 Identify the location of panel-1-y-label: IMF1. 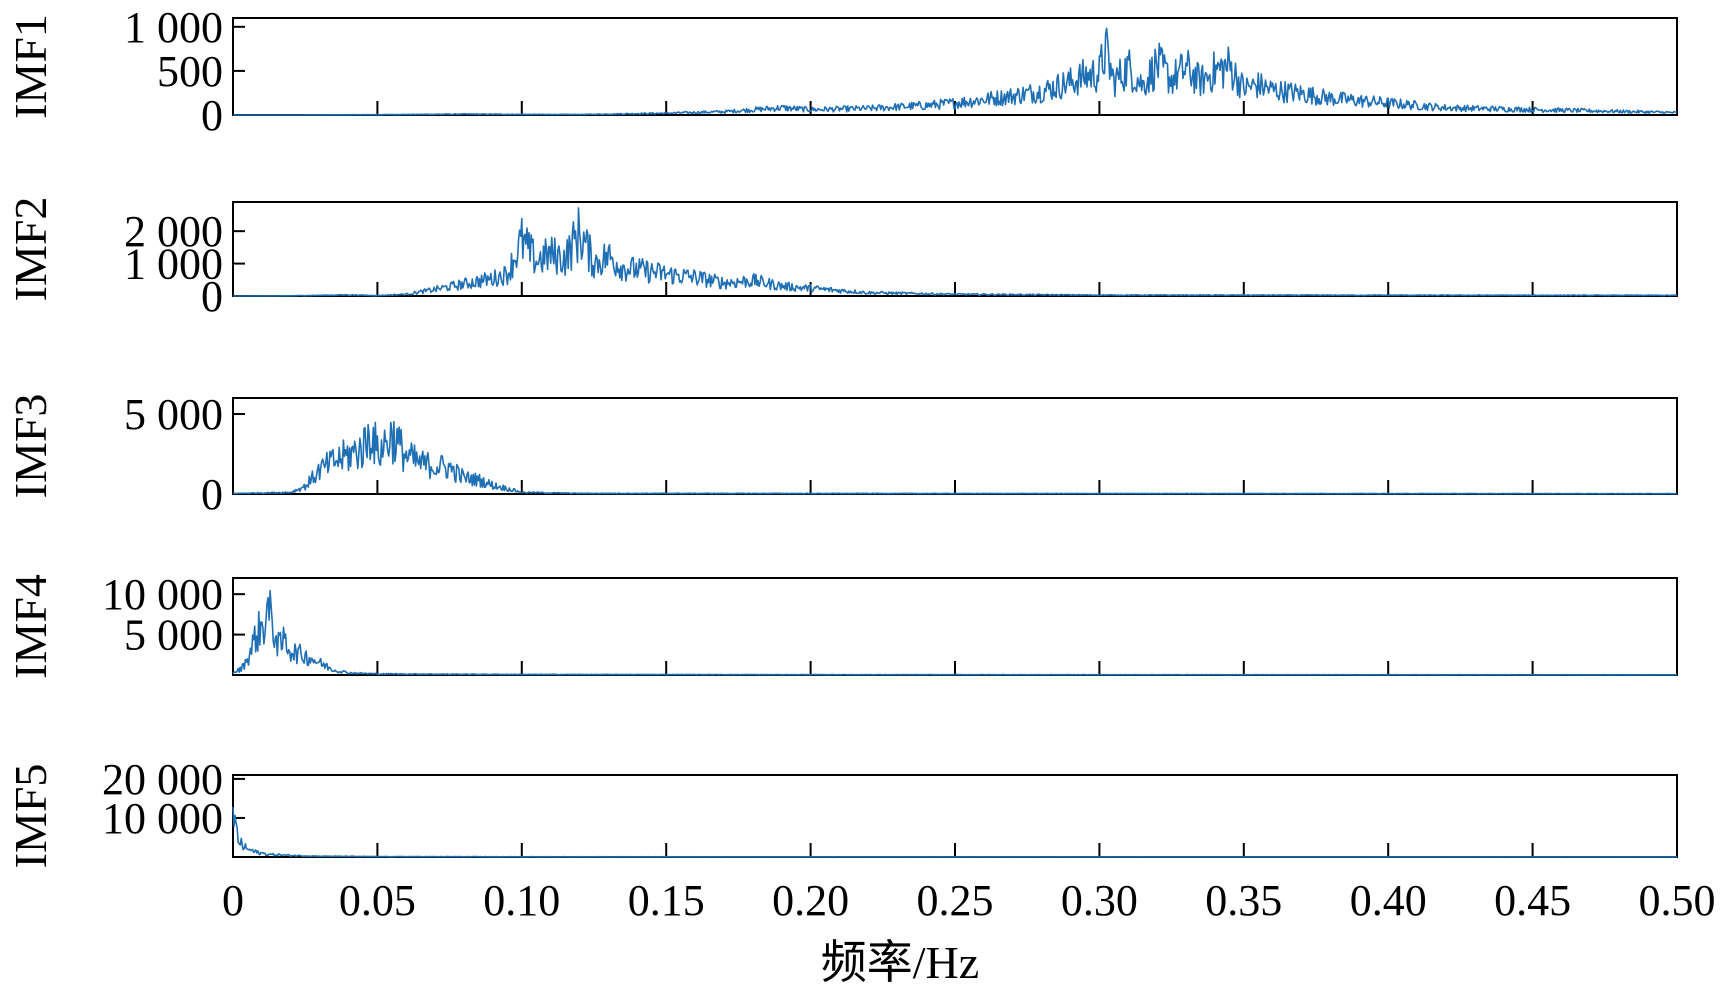
(30, 66).